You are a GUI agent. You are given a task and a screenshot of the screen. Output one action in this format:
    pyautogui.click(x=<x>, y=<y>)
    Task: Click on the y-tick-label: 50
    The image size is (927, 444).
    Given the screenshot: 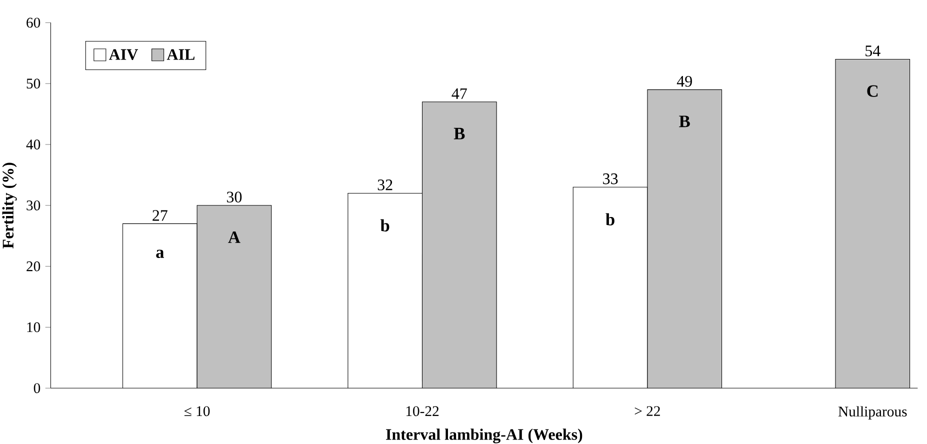 What is the action you would take?
    pyautogui.click(x=33, y=83)
    